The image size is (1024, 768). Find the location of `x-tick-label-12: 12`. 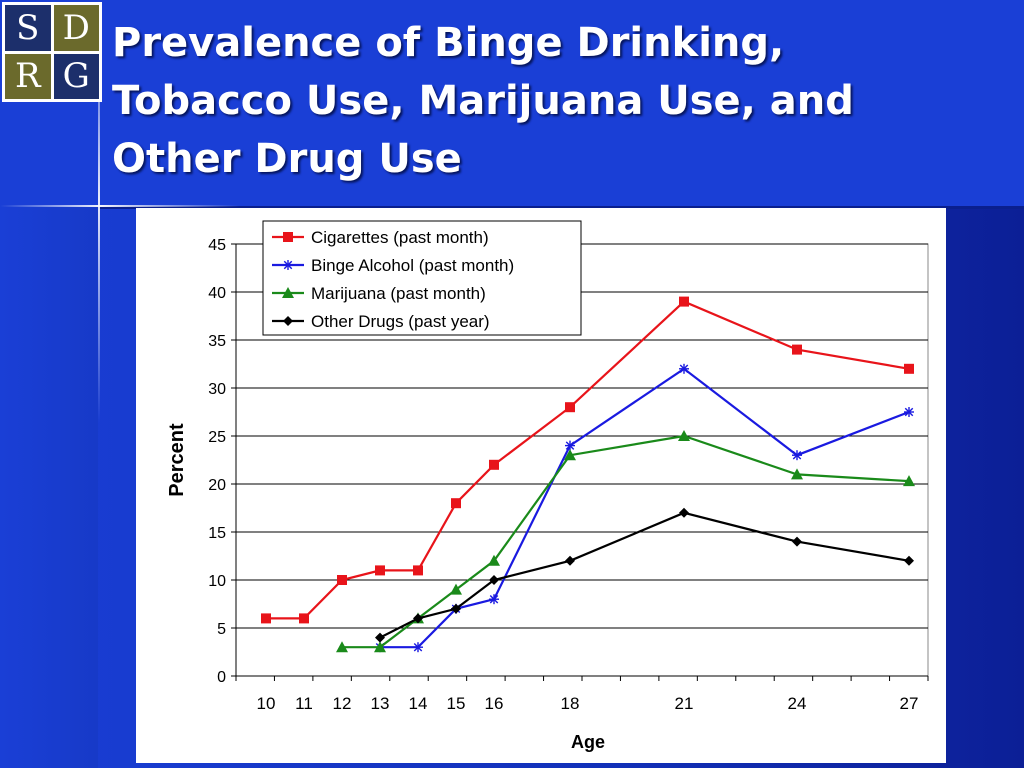

x-tick-label-12: 12 is located at coordinates (342, 703).